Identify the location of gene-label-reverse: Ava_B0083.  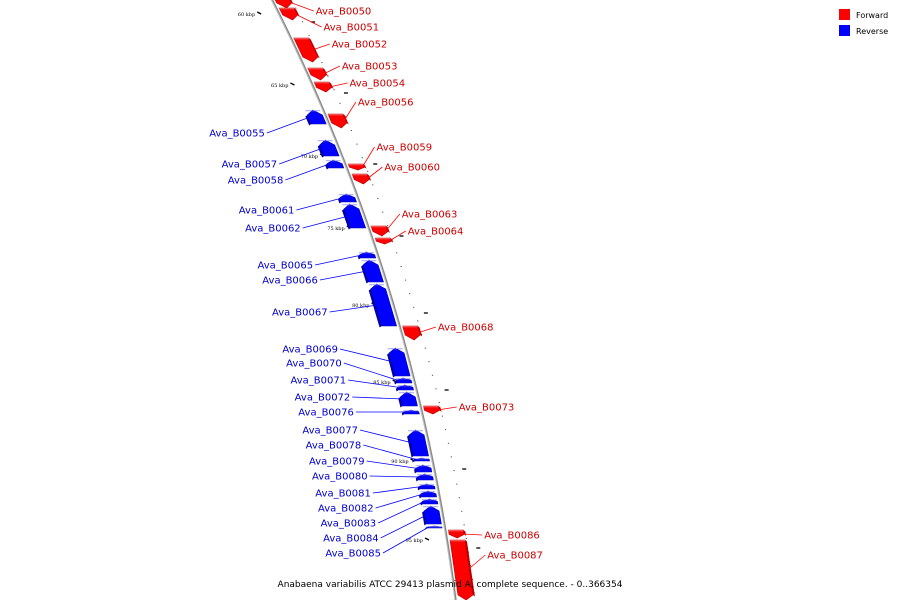
(349, 524).